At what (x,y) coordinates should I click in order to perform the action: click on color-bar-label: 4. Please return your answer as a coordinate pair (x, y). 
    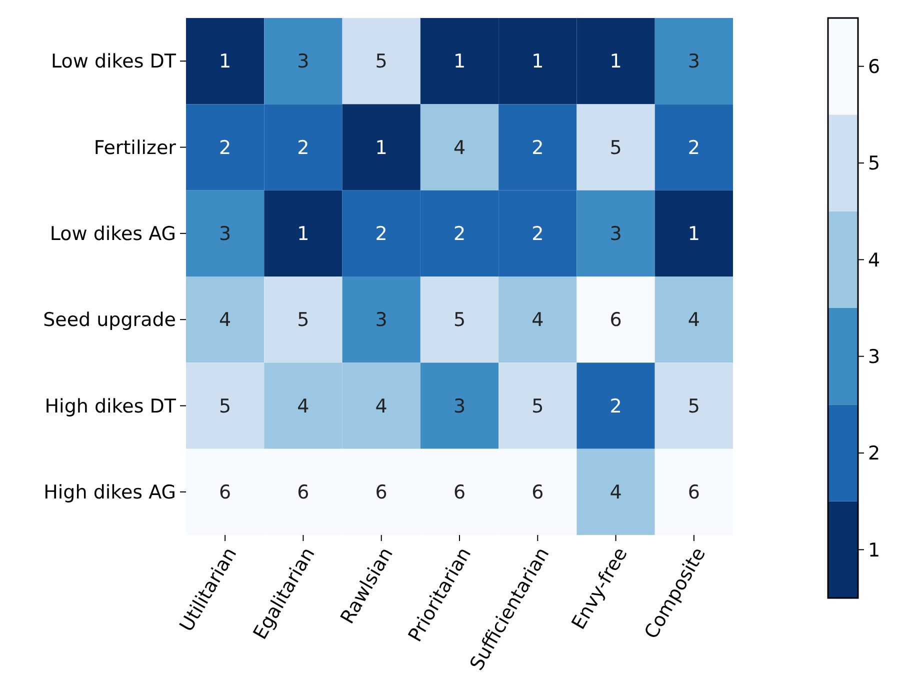
    Looking at the image, I should click on (874, 260).